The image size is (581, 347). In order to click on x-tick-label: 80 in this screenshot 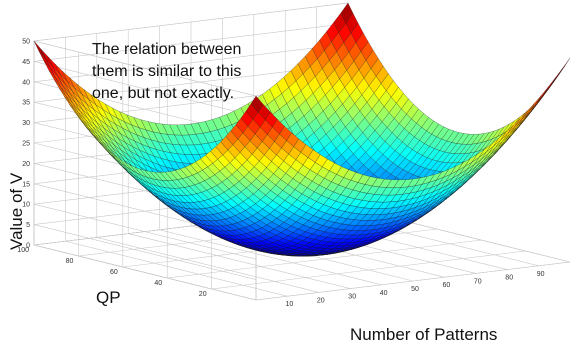, I will do `click(509, 278)`.